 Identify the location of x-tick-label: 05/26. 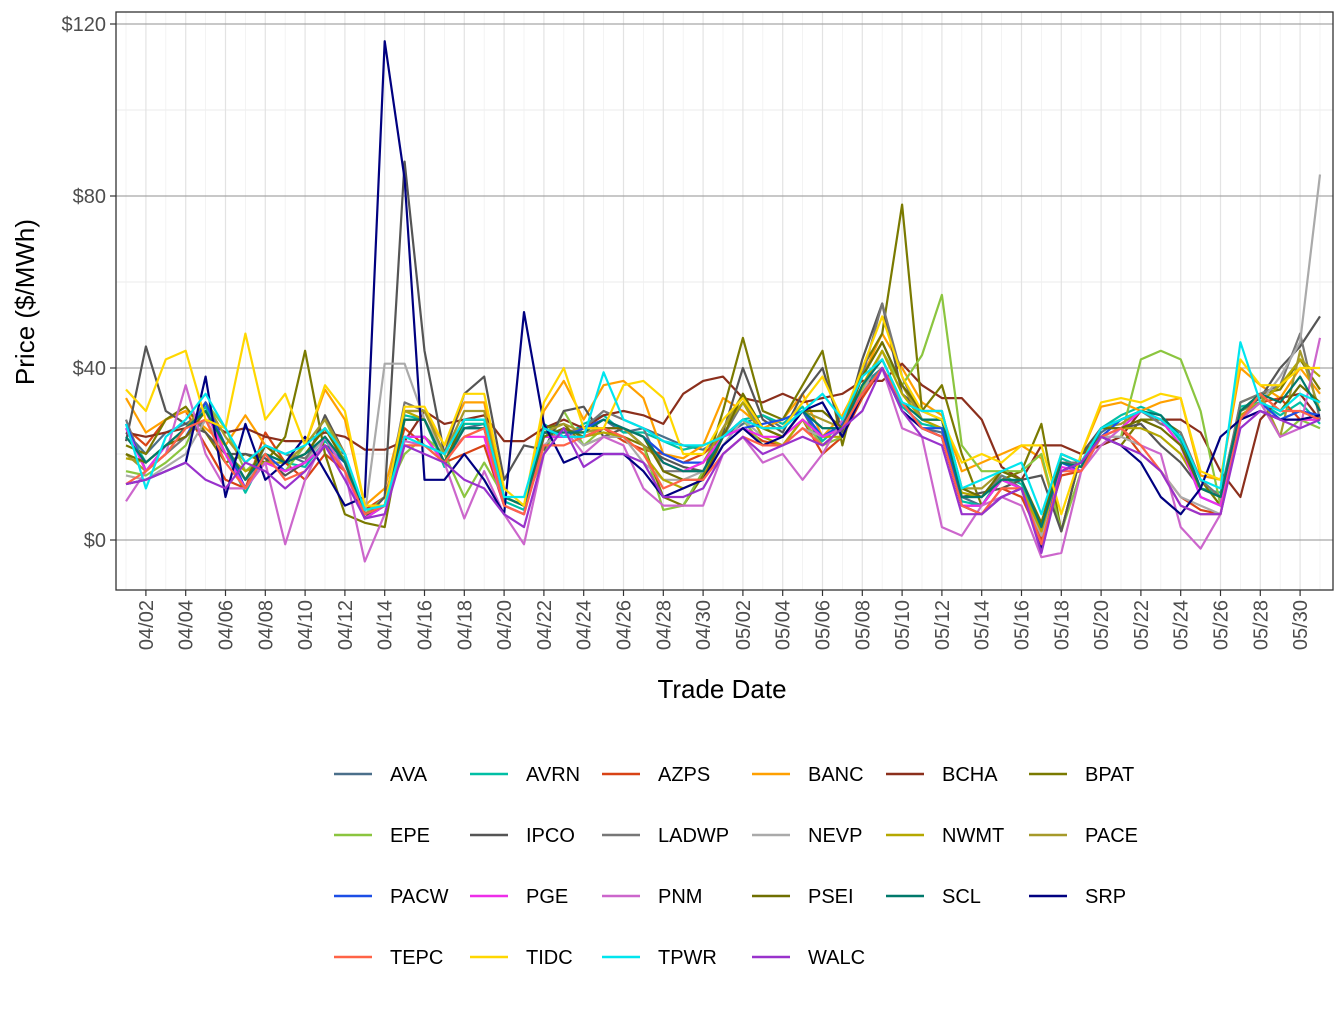
(1222, 625).